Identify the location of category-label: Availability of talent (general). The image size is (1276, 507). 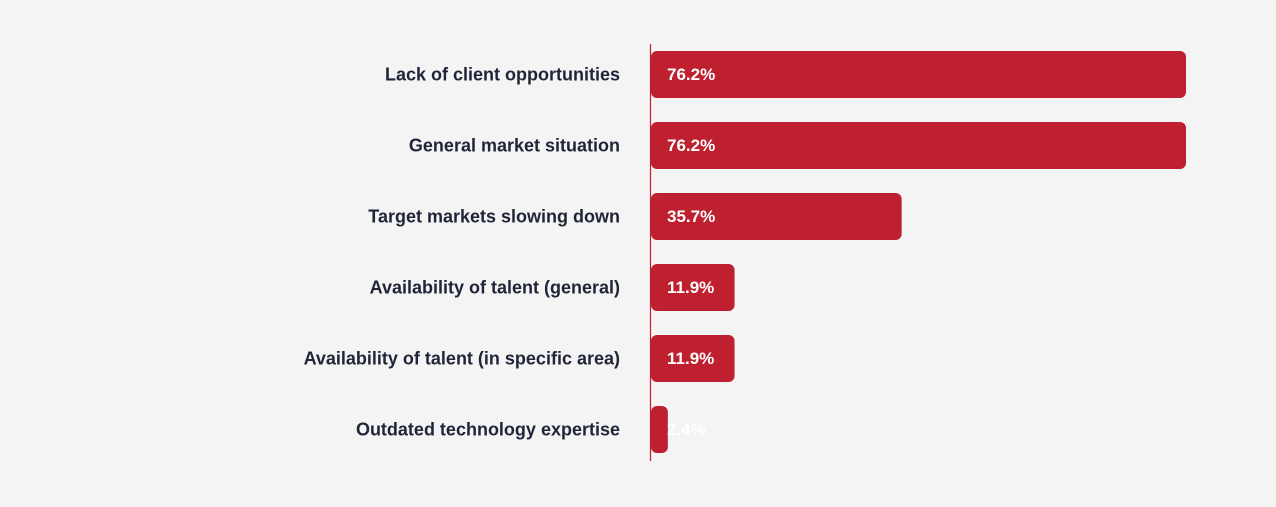
(495, 288).